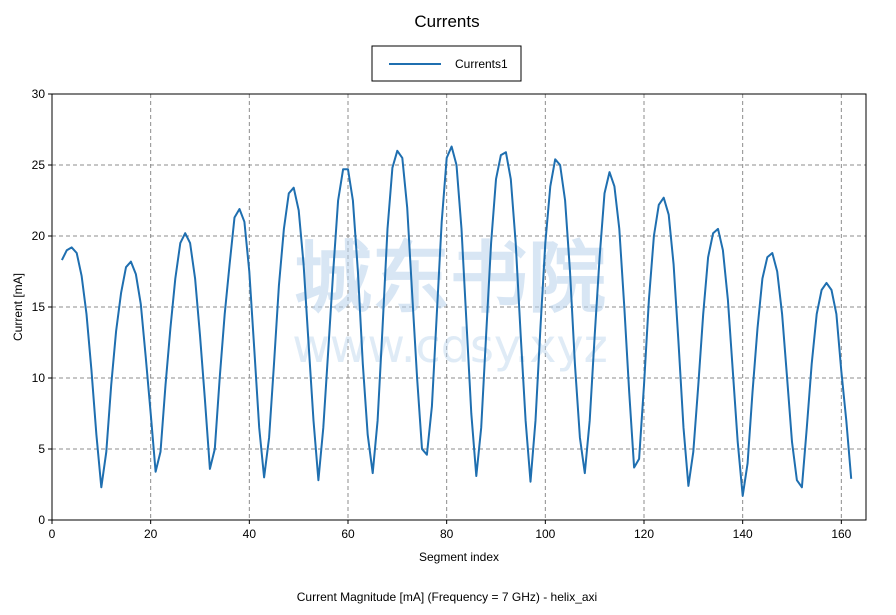 The image size is (896, 615). What do you see at coordinates (250, 534) in the screenshot?
I see `x-tick-label: 40` at bounding box center [250, 534].